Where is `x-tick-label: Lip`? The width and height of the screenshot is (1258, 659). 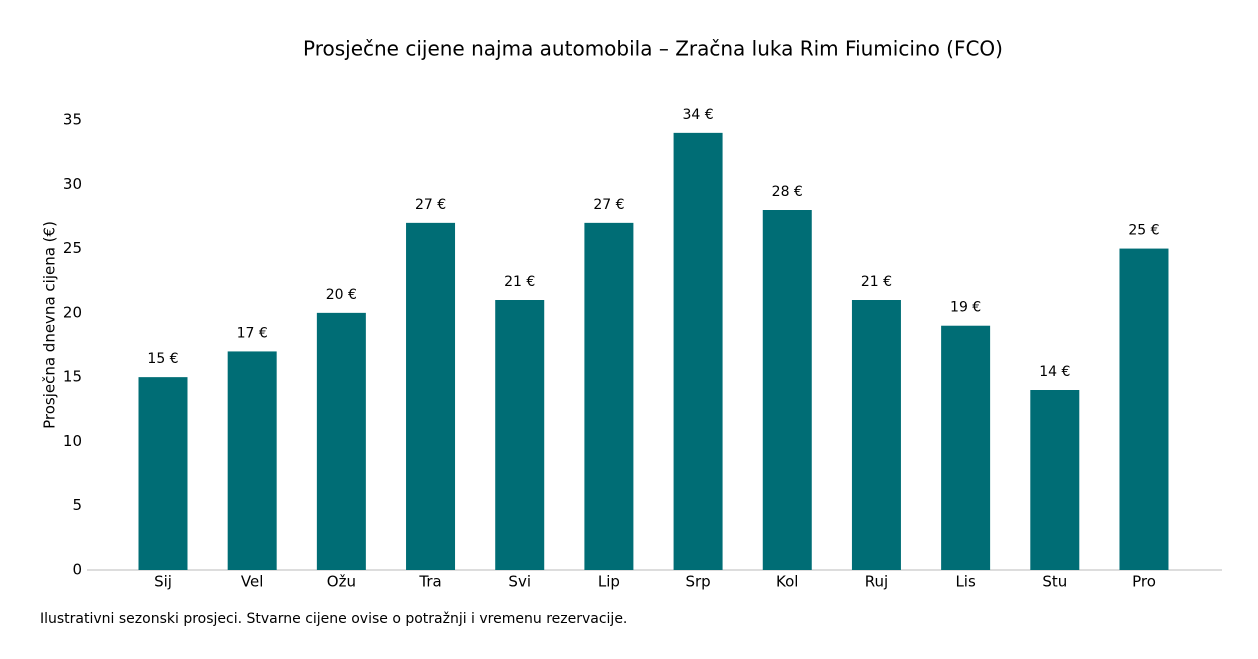
x-tick-label: Lip is located at coordinates (609, 582).